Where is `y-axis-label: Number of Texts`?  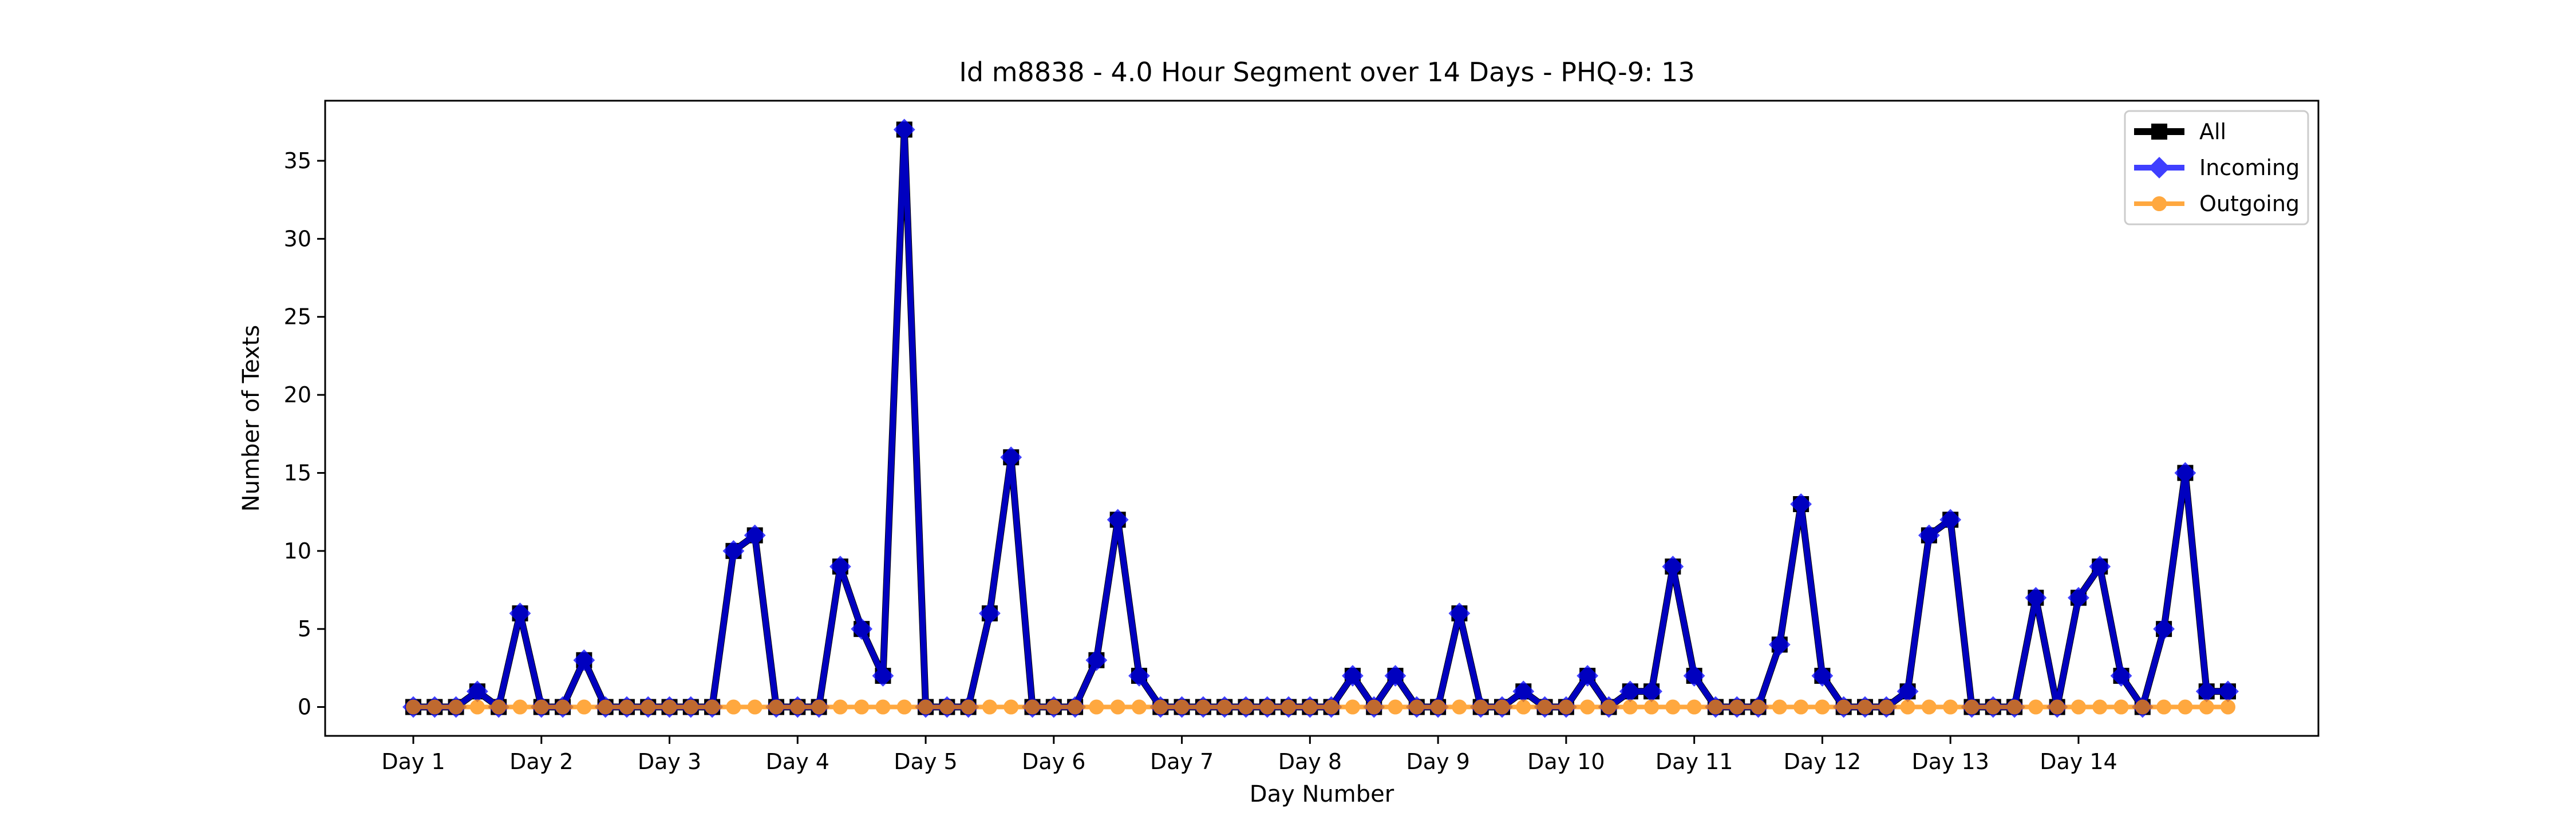
y-axis-label: Number of Texts is located at coordinates (251, 418).